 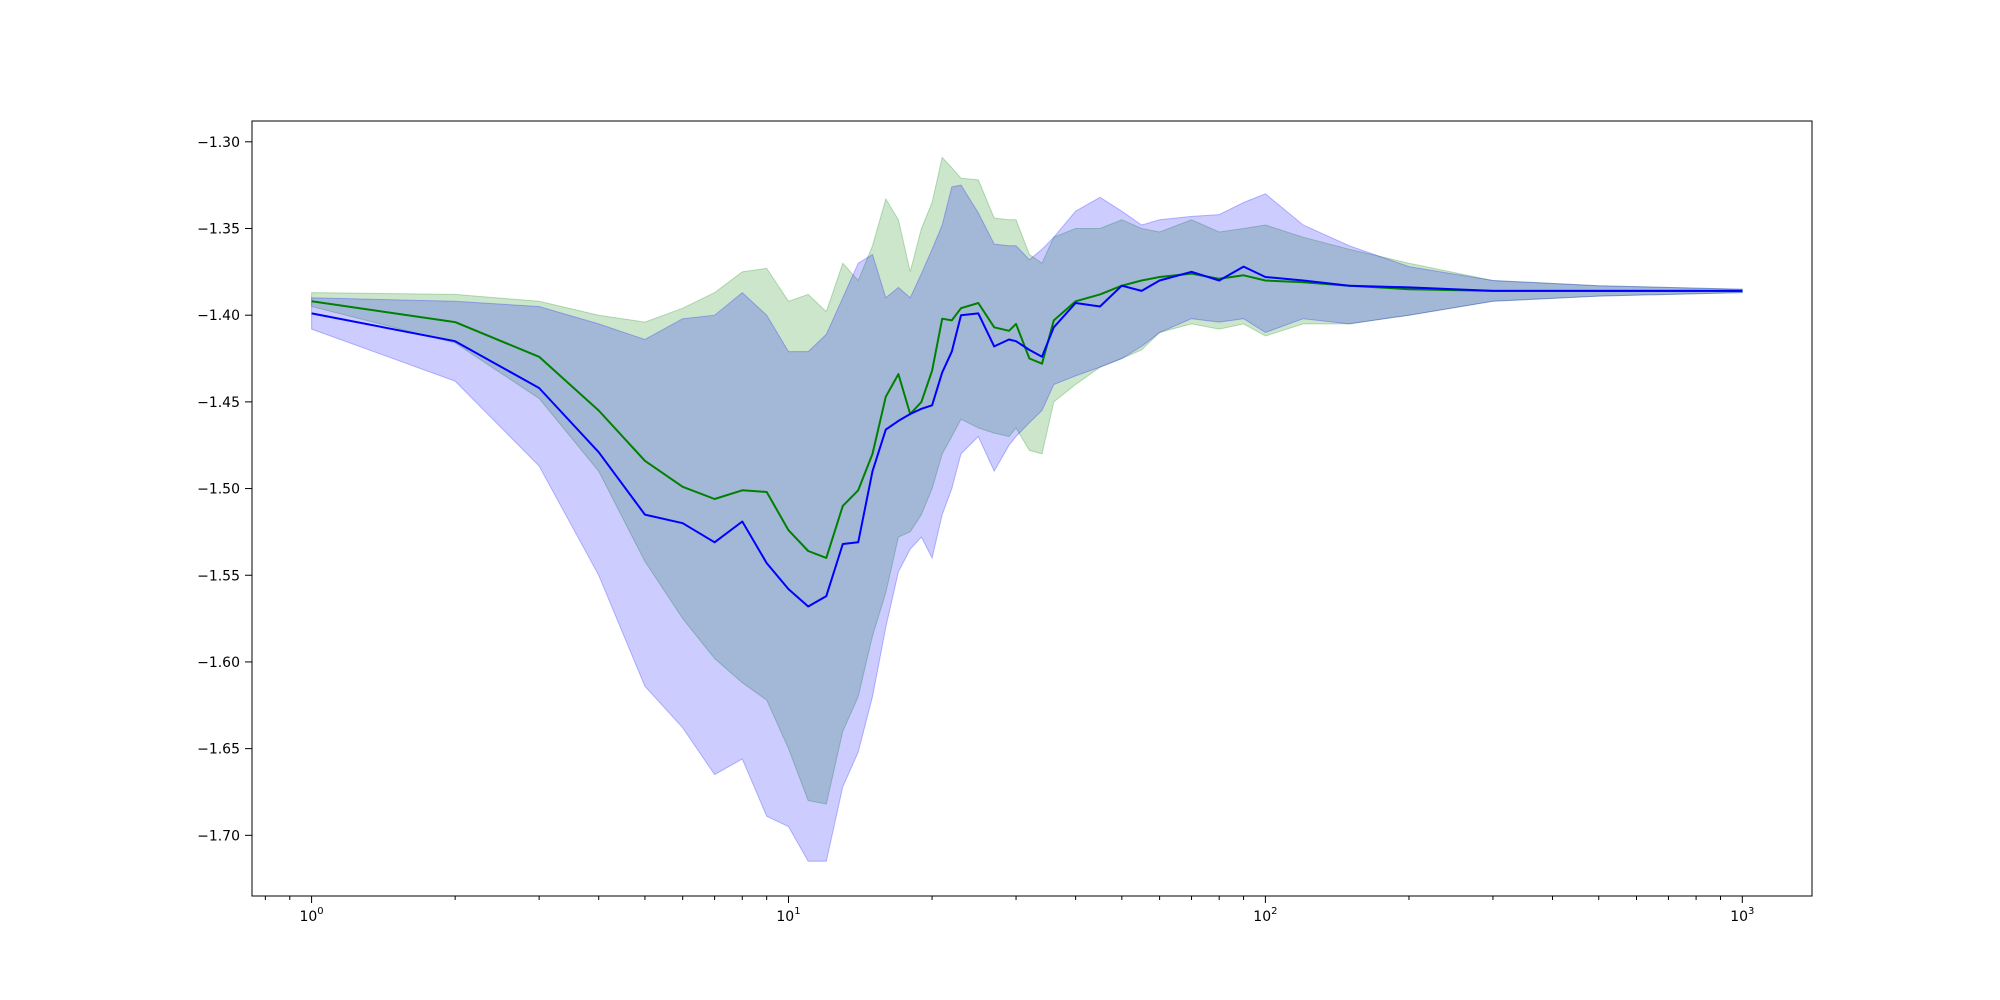 What do you see at coordinates (1009, 910) in the screenshot?
I see `x-axis: 100 101 102 103` at bounding box center [1009, 910].